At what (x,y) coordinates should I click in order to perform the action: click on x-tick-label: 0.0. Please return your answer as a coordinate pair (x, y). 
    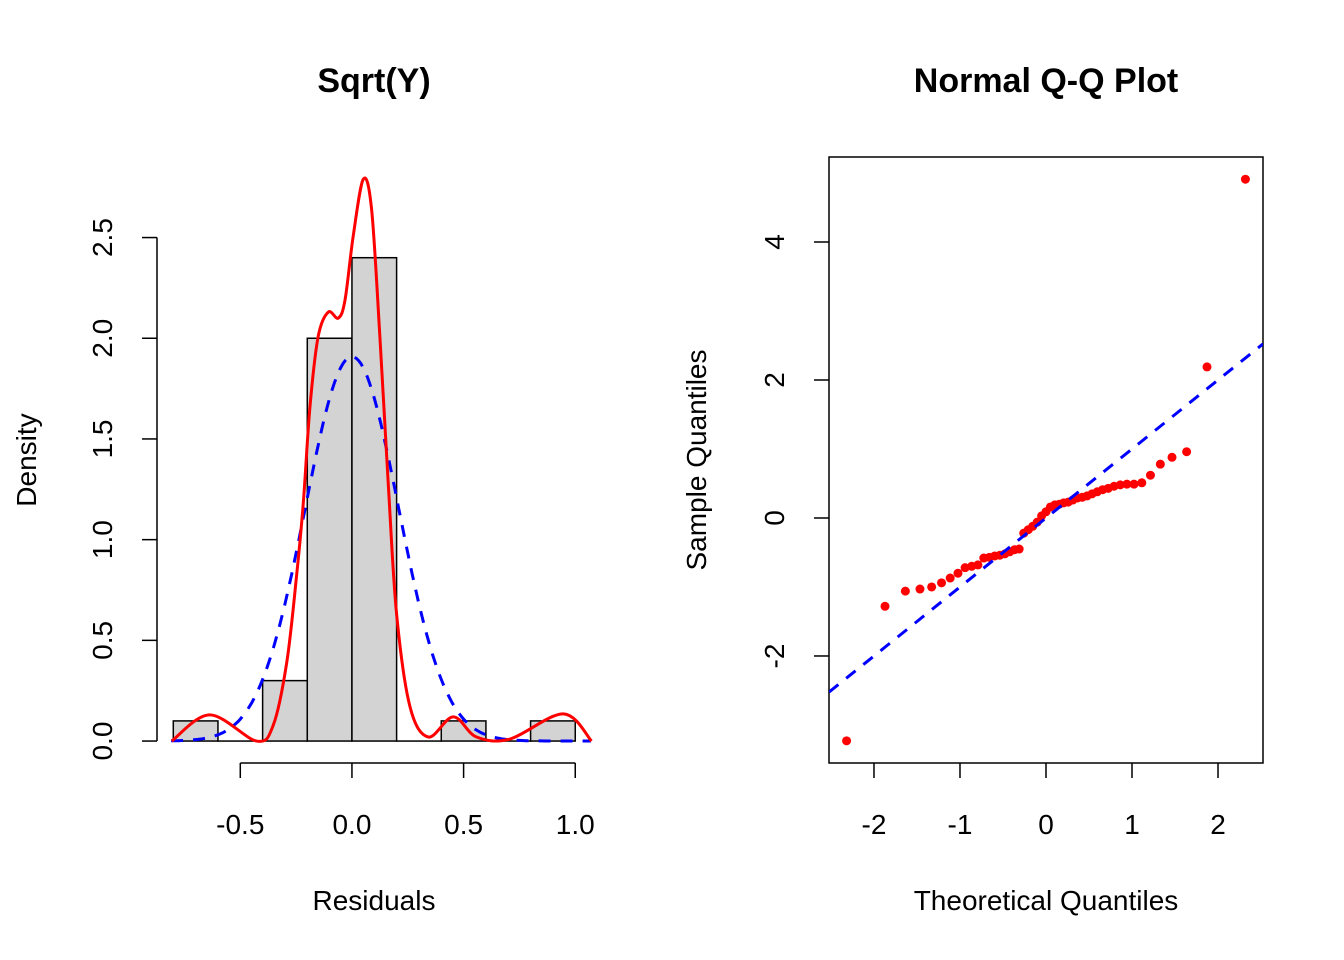
    Looking at the image, I should click on (351, 824).